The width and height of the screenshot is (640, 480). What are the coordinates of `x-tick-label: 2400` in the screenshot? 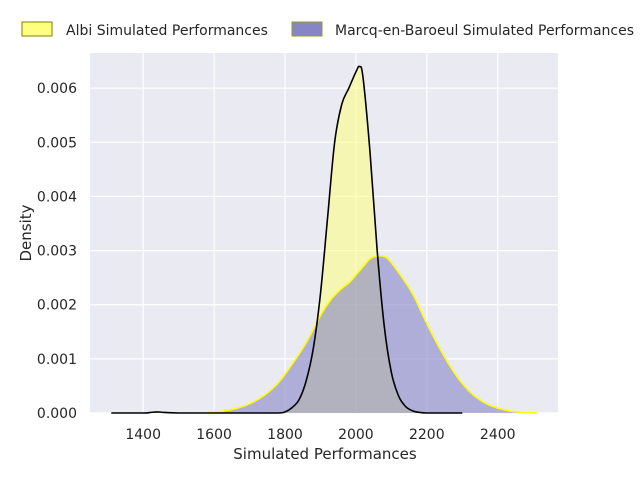 It's located at (498, 435).